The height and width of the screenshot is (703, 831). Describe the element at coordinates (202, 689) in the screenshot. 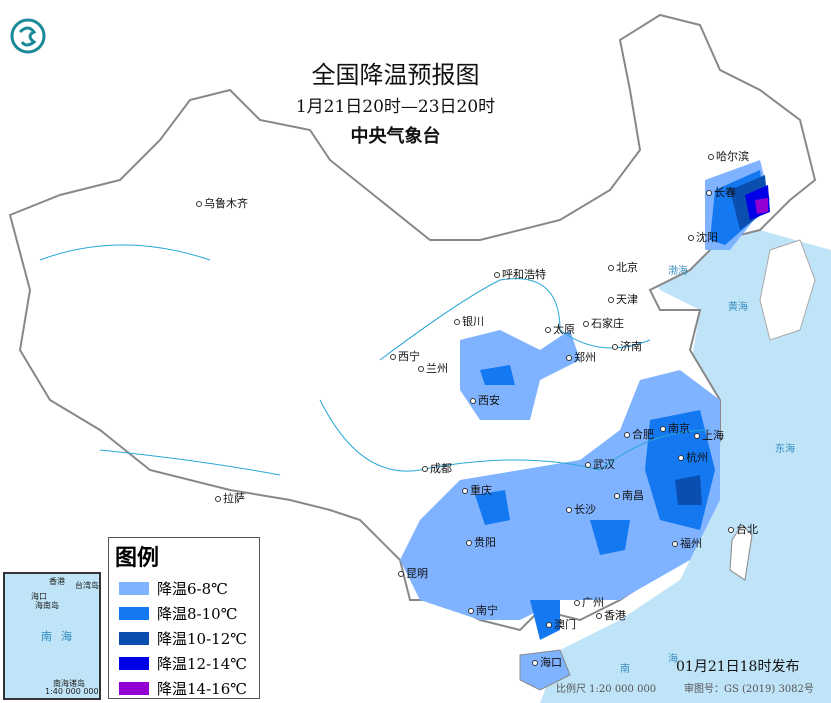

I see `legend-label: 降温14-16℃` at that location.